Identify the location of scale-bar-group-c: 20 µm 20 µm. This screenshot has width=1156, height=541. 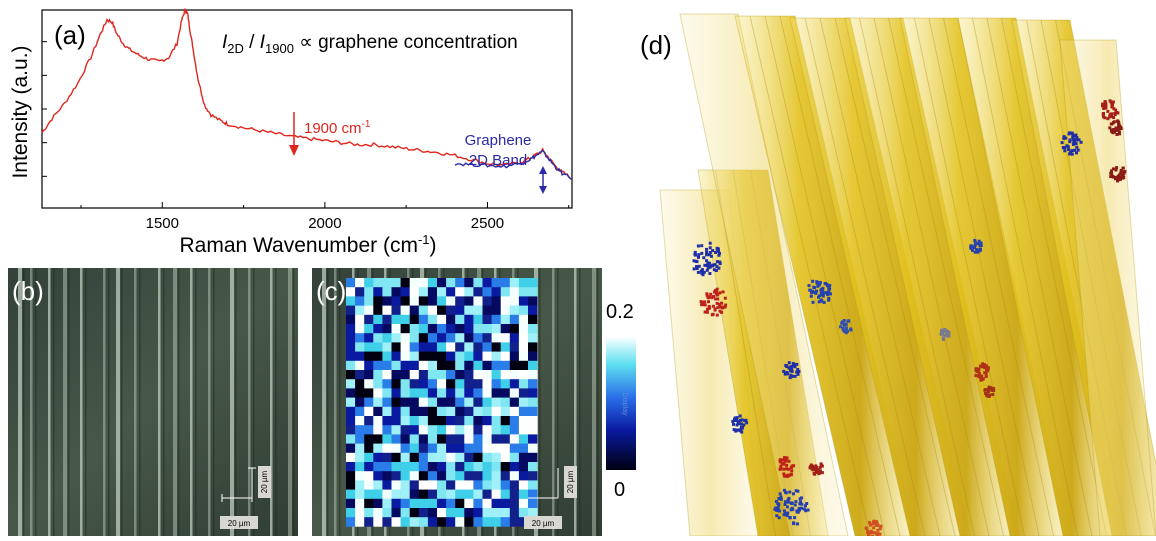
(550, 497).